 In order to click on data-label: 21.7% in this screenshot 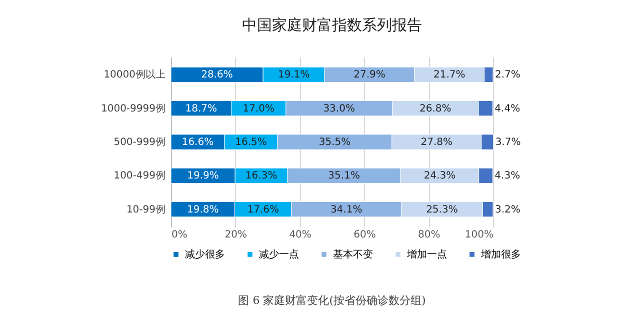, I will do `click(449, 75)`.